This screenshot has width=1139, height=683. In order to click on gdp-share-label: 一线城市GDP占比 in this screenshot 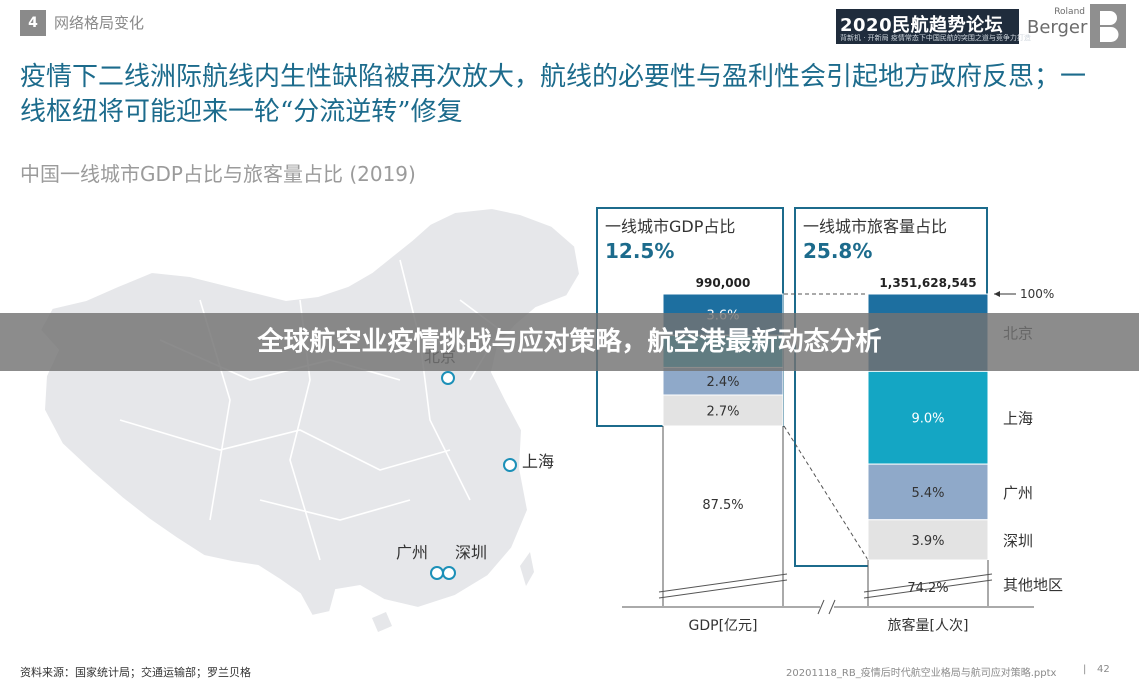, I will do `click(670, 226)`.